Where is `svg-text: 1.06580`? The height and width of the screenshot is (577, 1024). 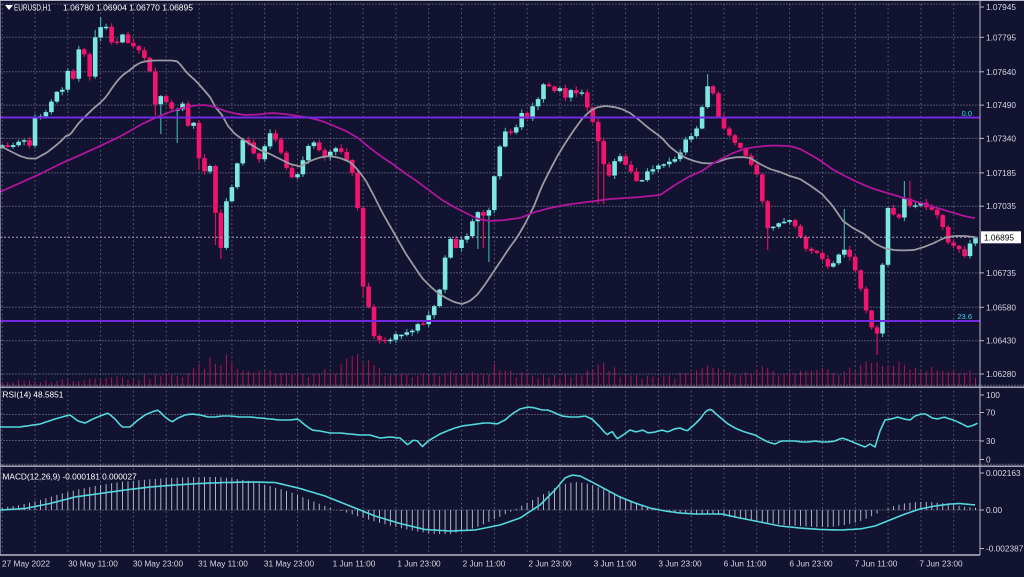 svg-text: 1.06580 is located at coordinates (1001, 307).